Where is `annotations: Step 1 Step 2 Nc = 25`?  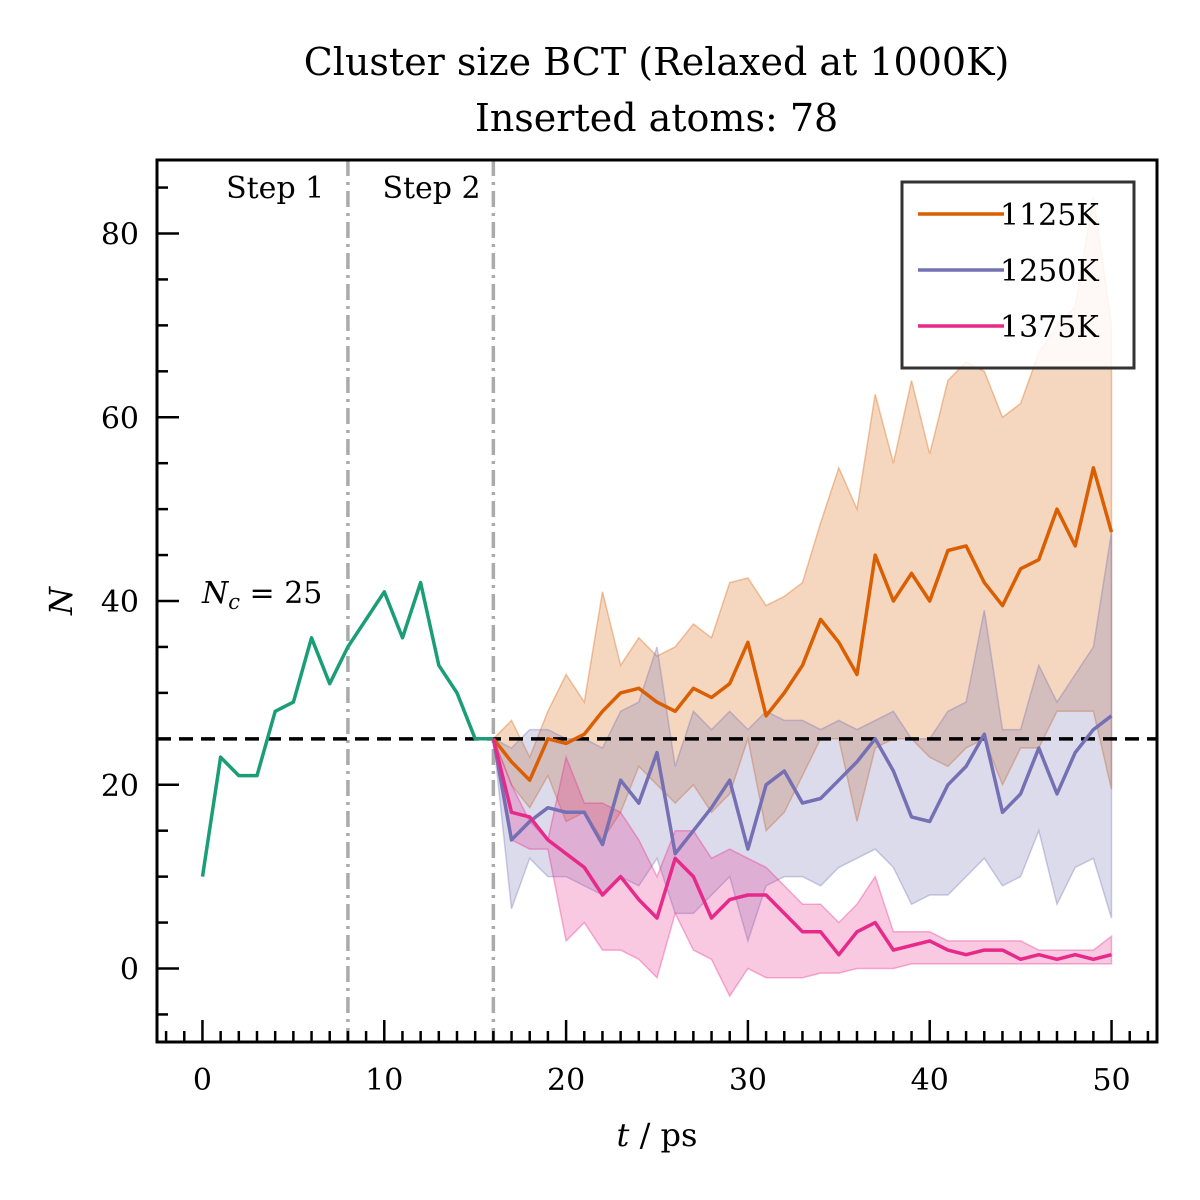 annotations: Step 1 Step 2 Nc = 25 is located at coordinates (341, 392).